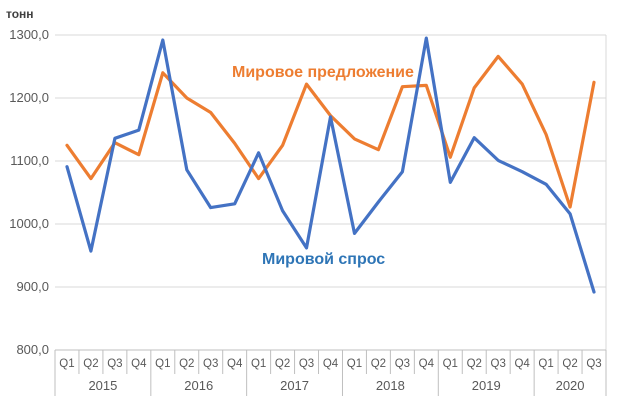  I want to click on y-tick-label: 1100,0, so click(29, 160).